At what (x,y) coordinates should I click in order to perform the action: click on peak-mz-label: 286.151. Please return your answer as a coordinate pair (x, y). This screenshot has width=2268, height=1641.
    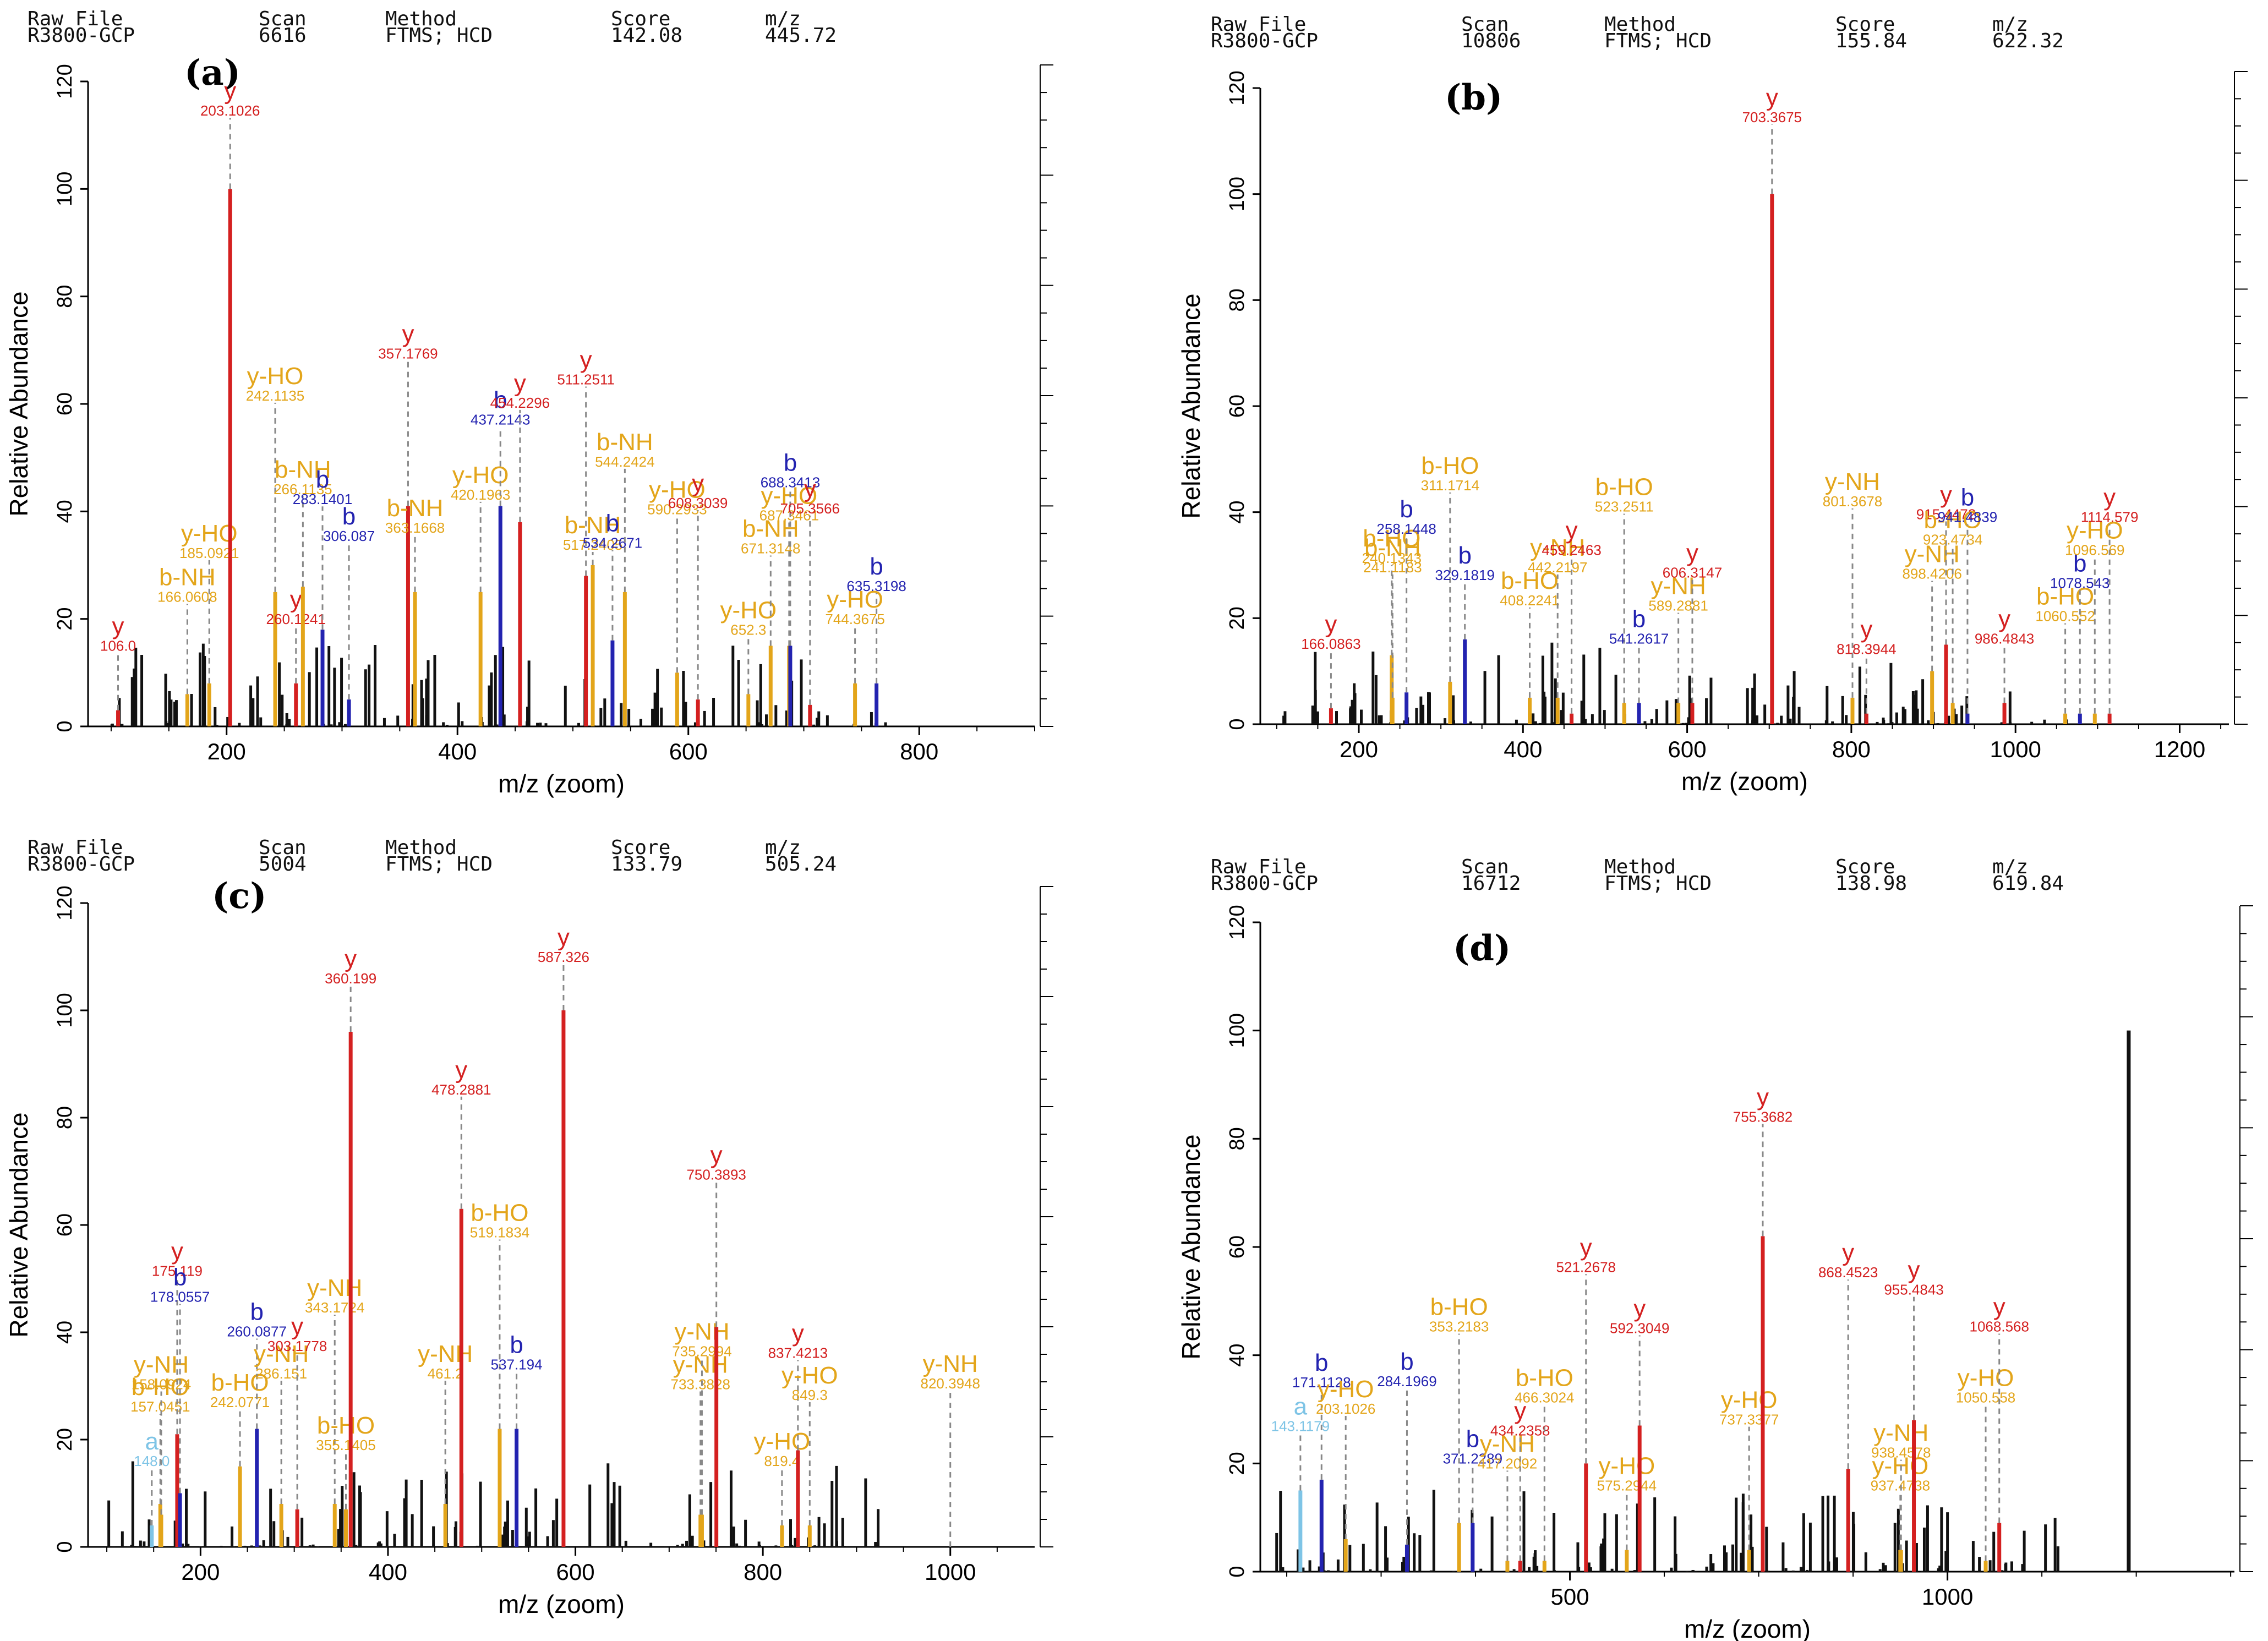
    Looking at the image, I should click on (281, 1374).